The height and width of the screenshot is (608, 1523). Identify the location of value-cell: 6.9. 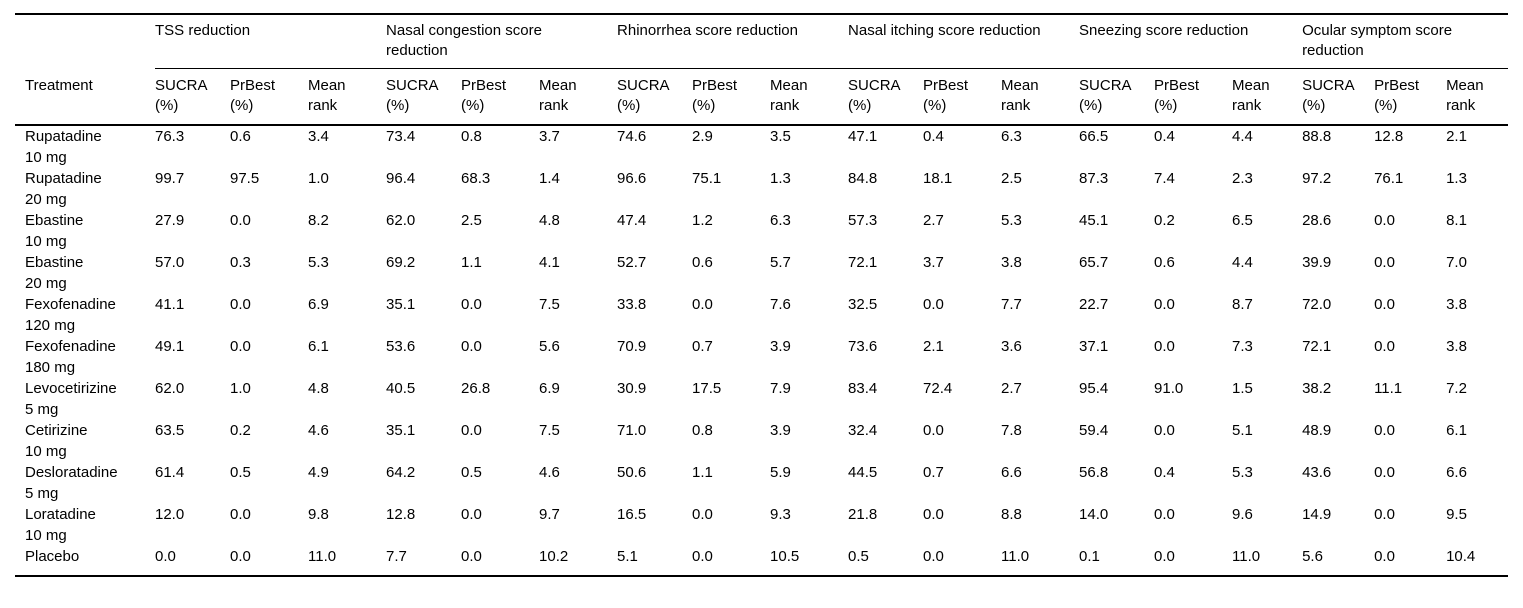
(549, 388).